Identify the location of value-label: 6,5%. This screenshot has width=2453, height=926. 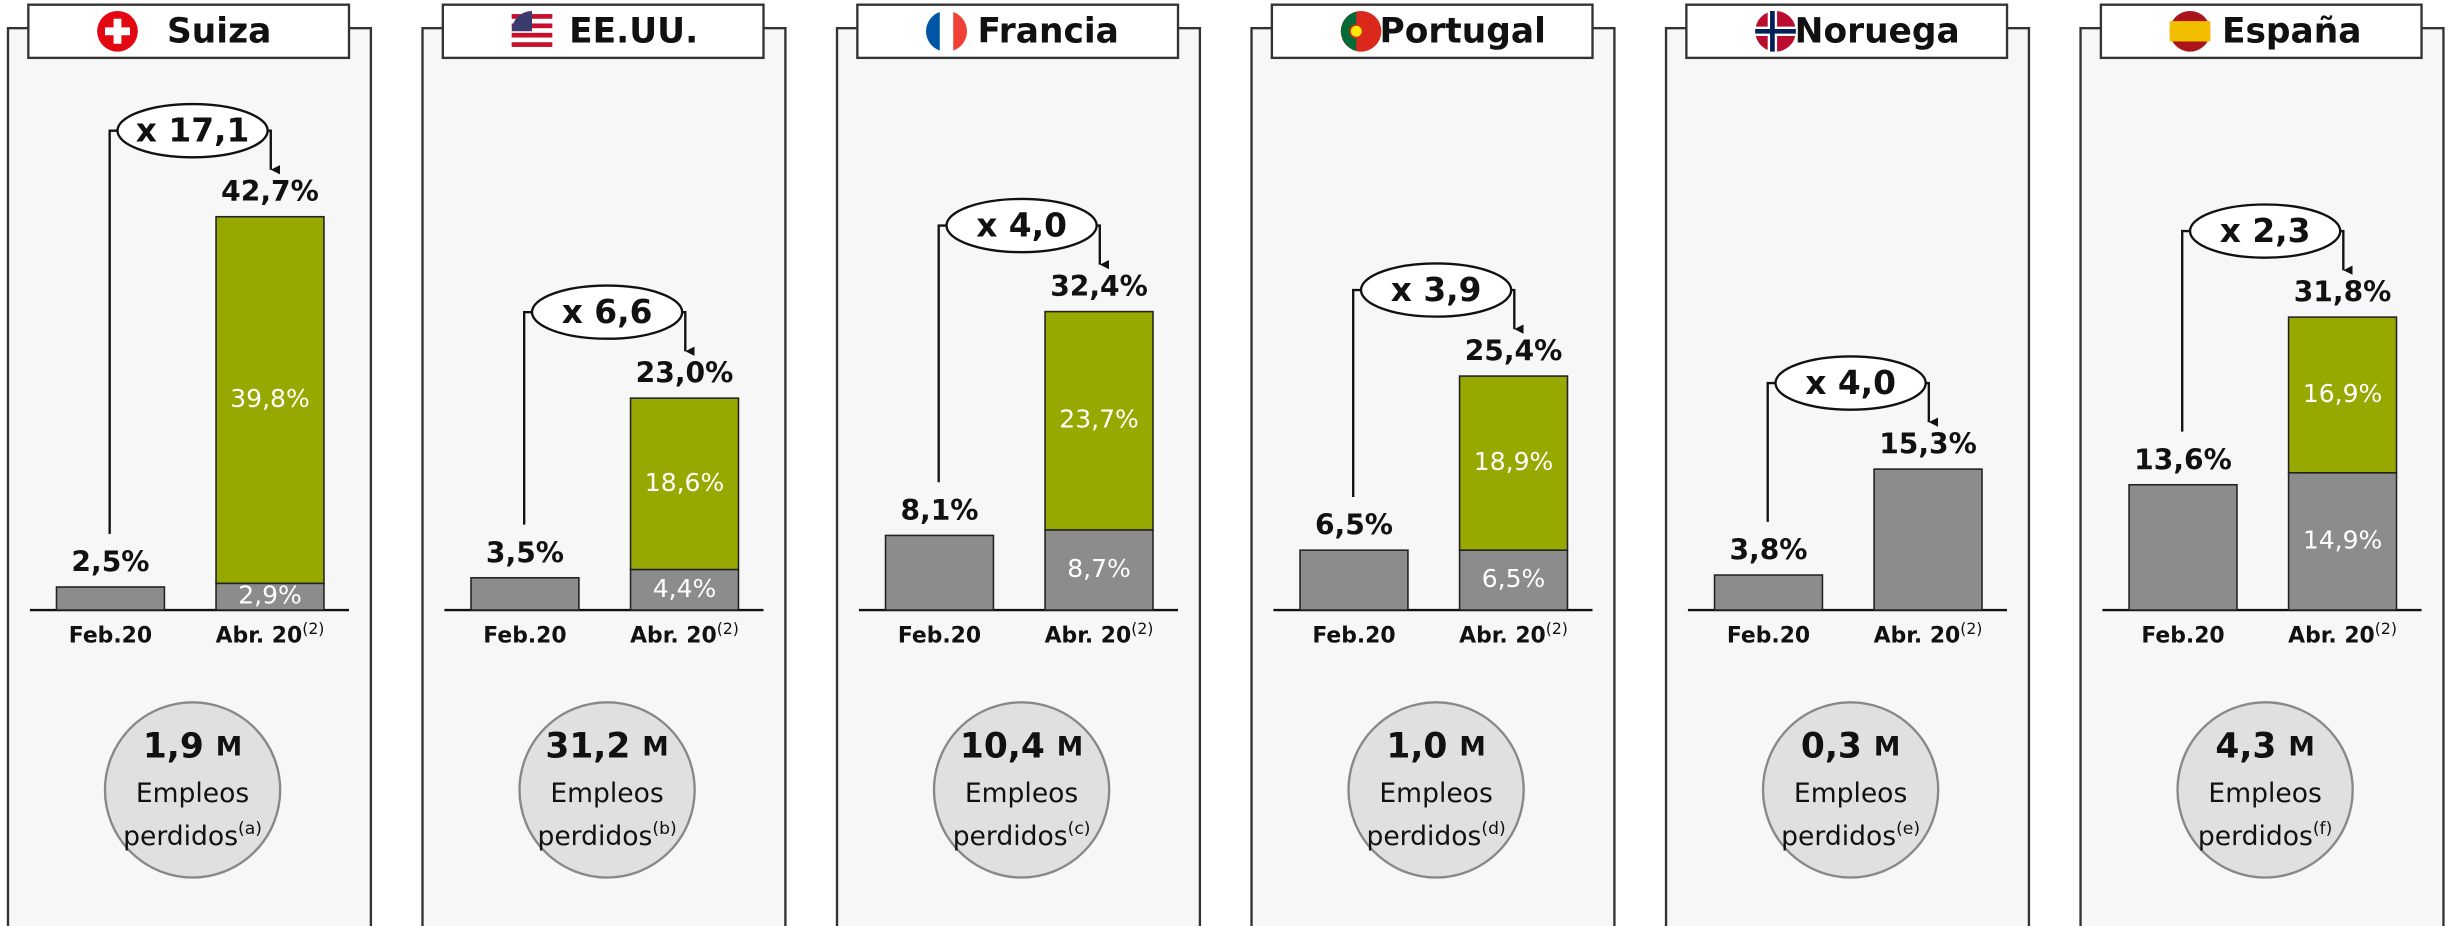
(1354, 525).